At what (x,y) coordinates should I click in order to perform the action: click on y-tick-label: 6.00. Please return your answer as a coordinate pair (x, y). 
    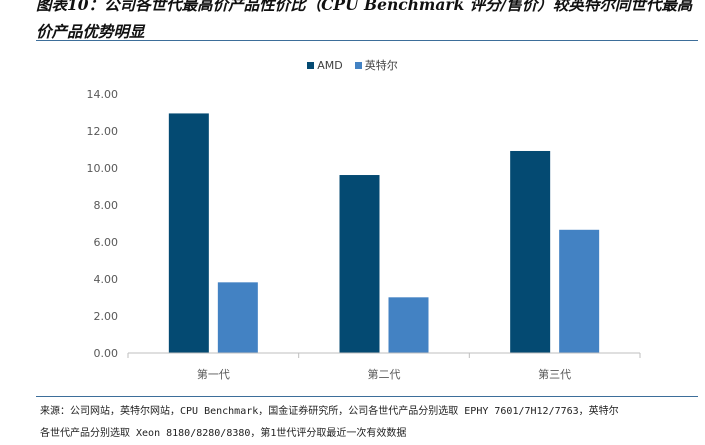
    Looking at the image, I should click on (106, 242).